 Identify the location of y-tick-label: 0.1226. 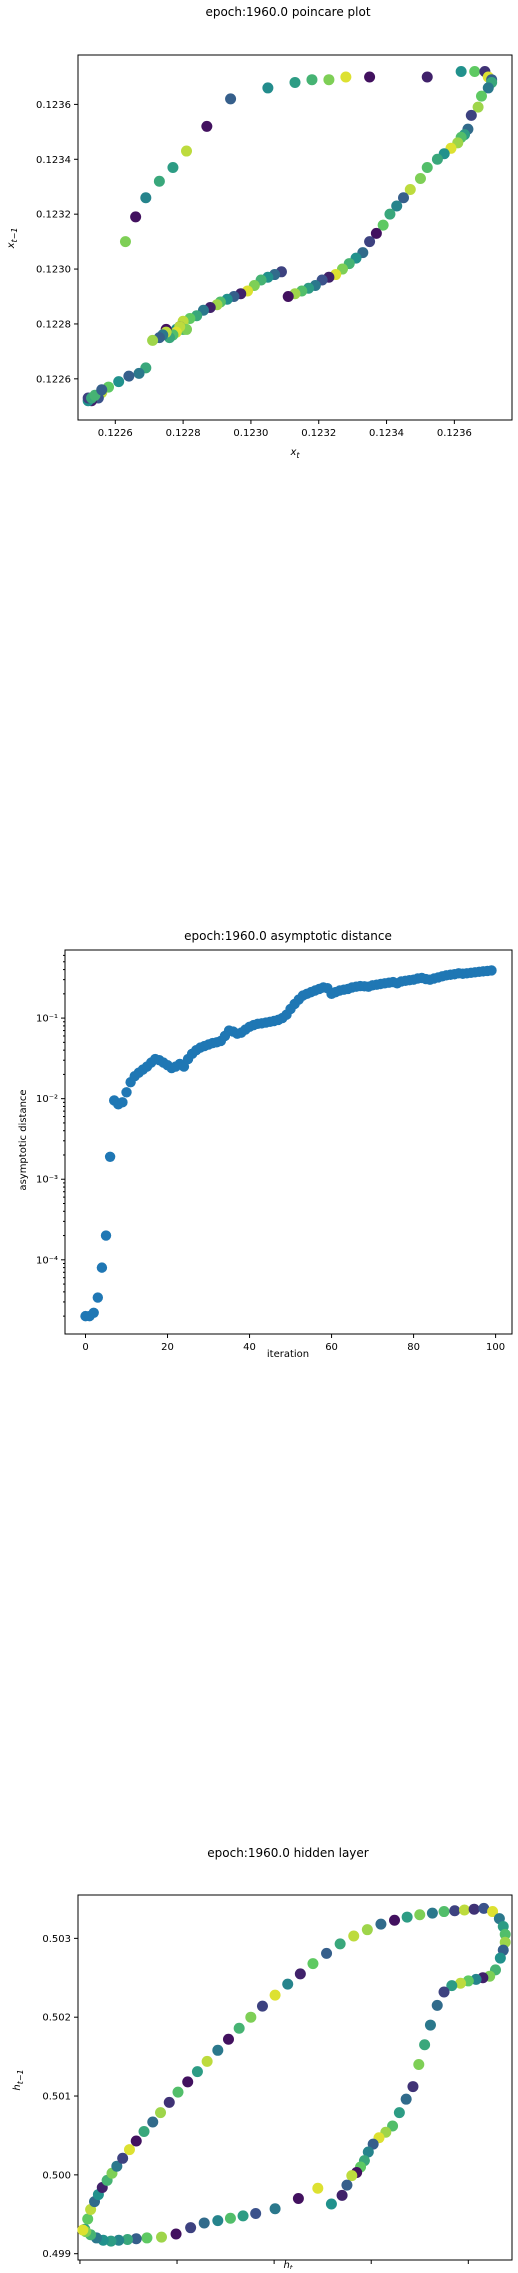
(53, 379).